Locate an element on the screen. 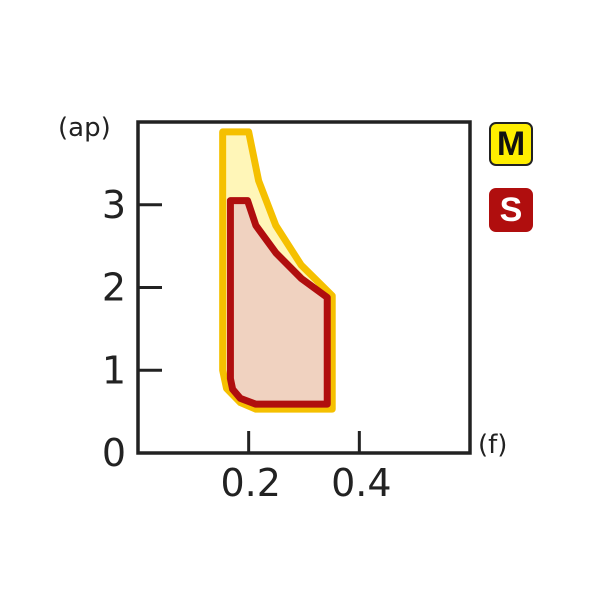 The image size is (600, 600). legend-m-label: M is located at coordinates (511, 143).